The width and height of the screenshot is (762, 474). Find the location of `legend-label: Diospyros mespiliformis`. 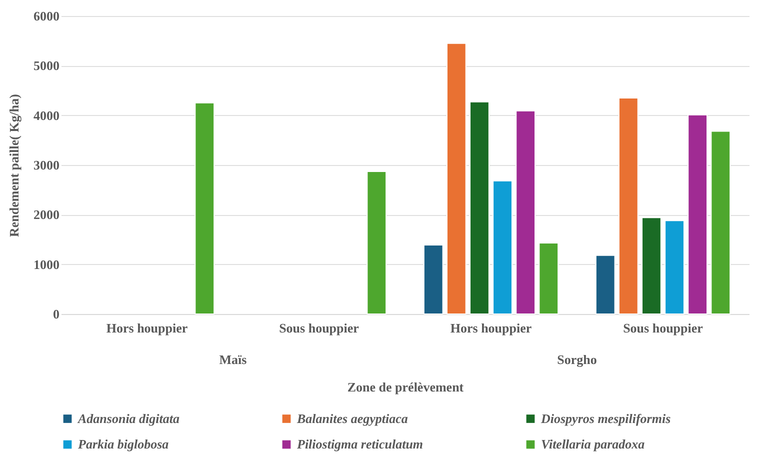

legend-label: Diospyros mespiliformis is located at coordinates (605, 418).